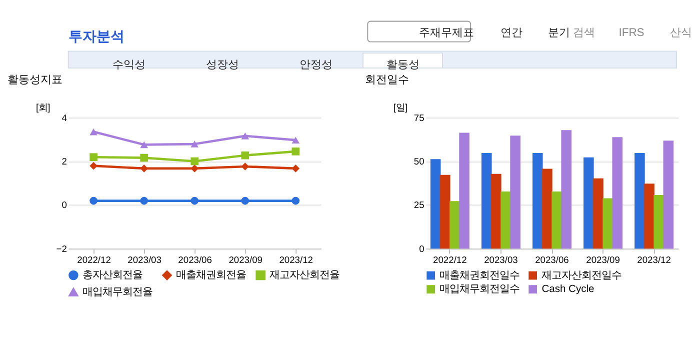 The height and width of the screenshot is (342, 697). What do you see at coordinates (681, 33) in the screenshot?
I see `text: 산식` at bounding box center [681, 33].